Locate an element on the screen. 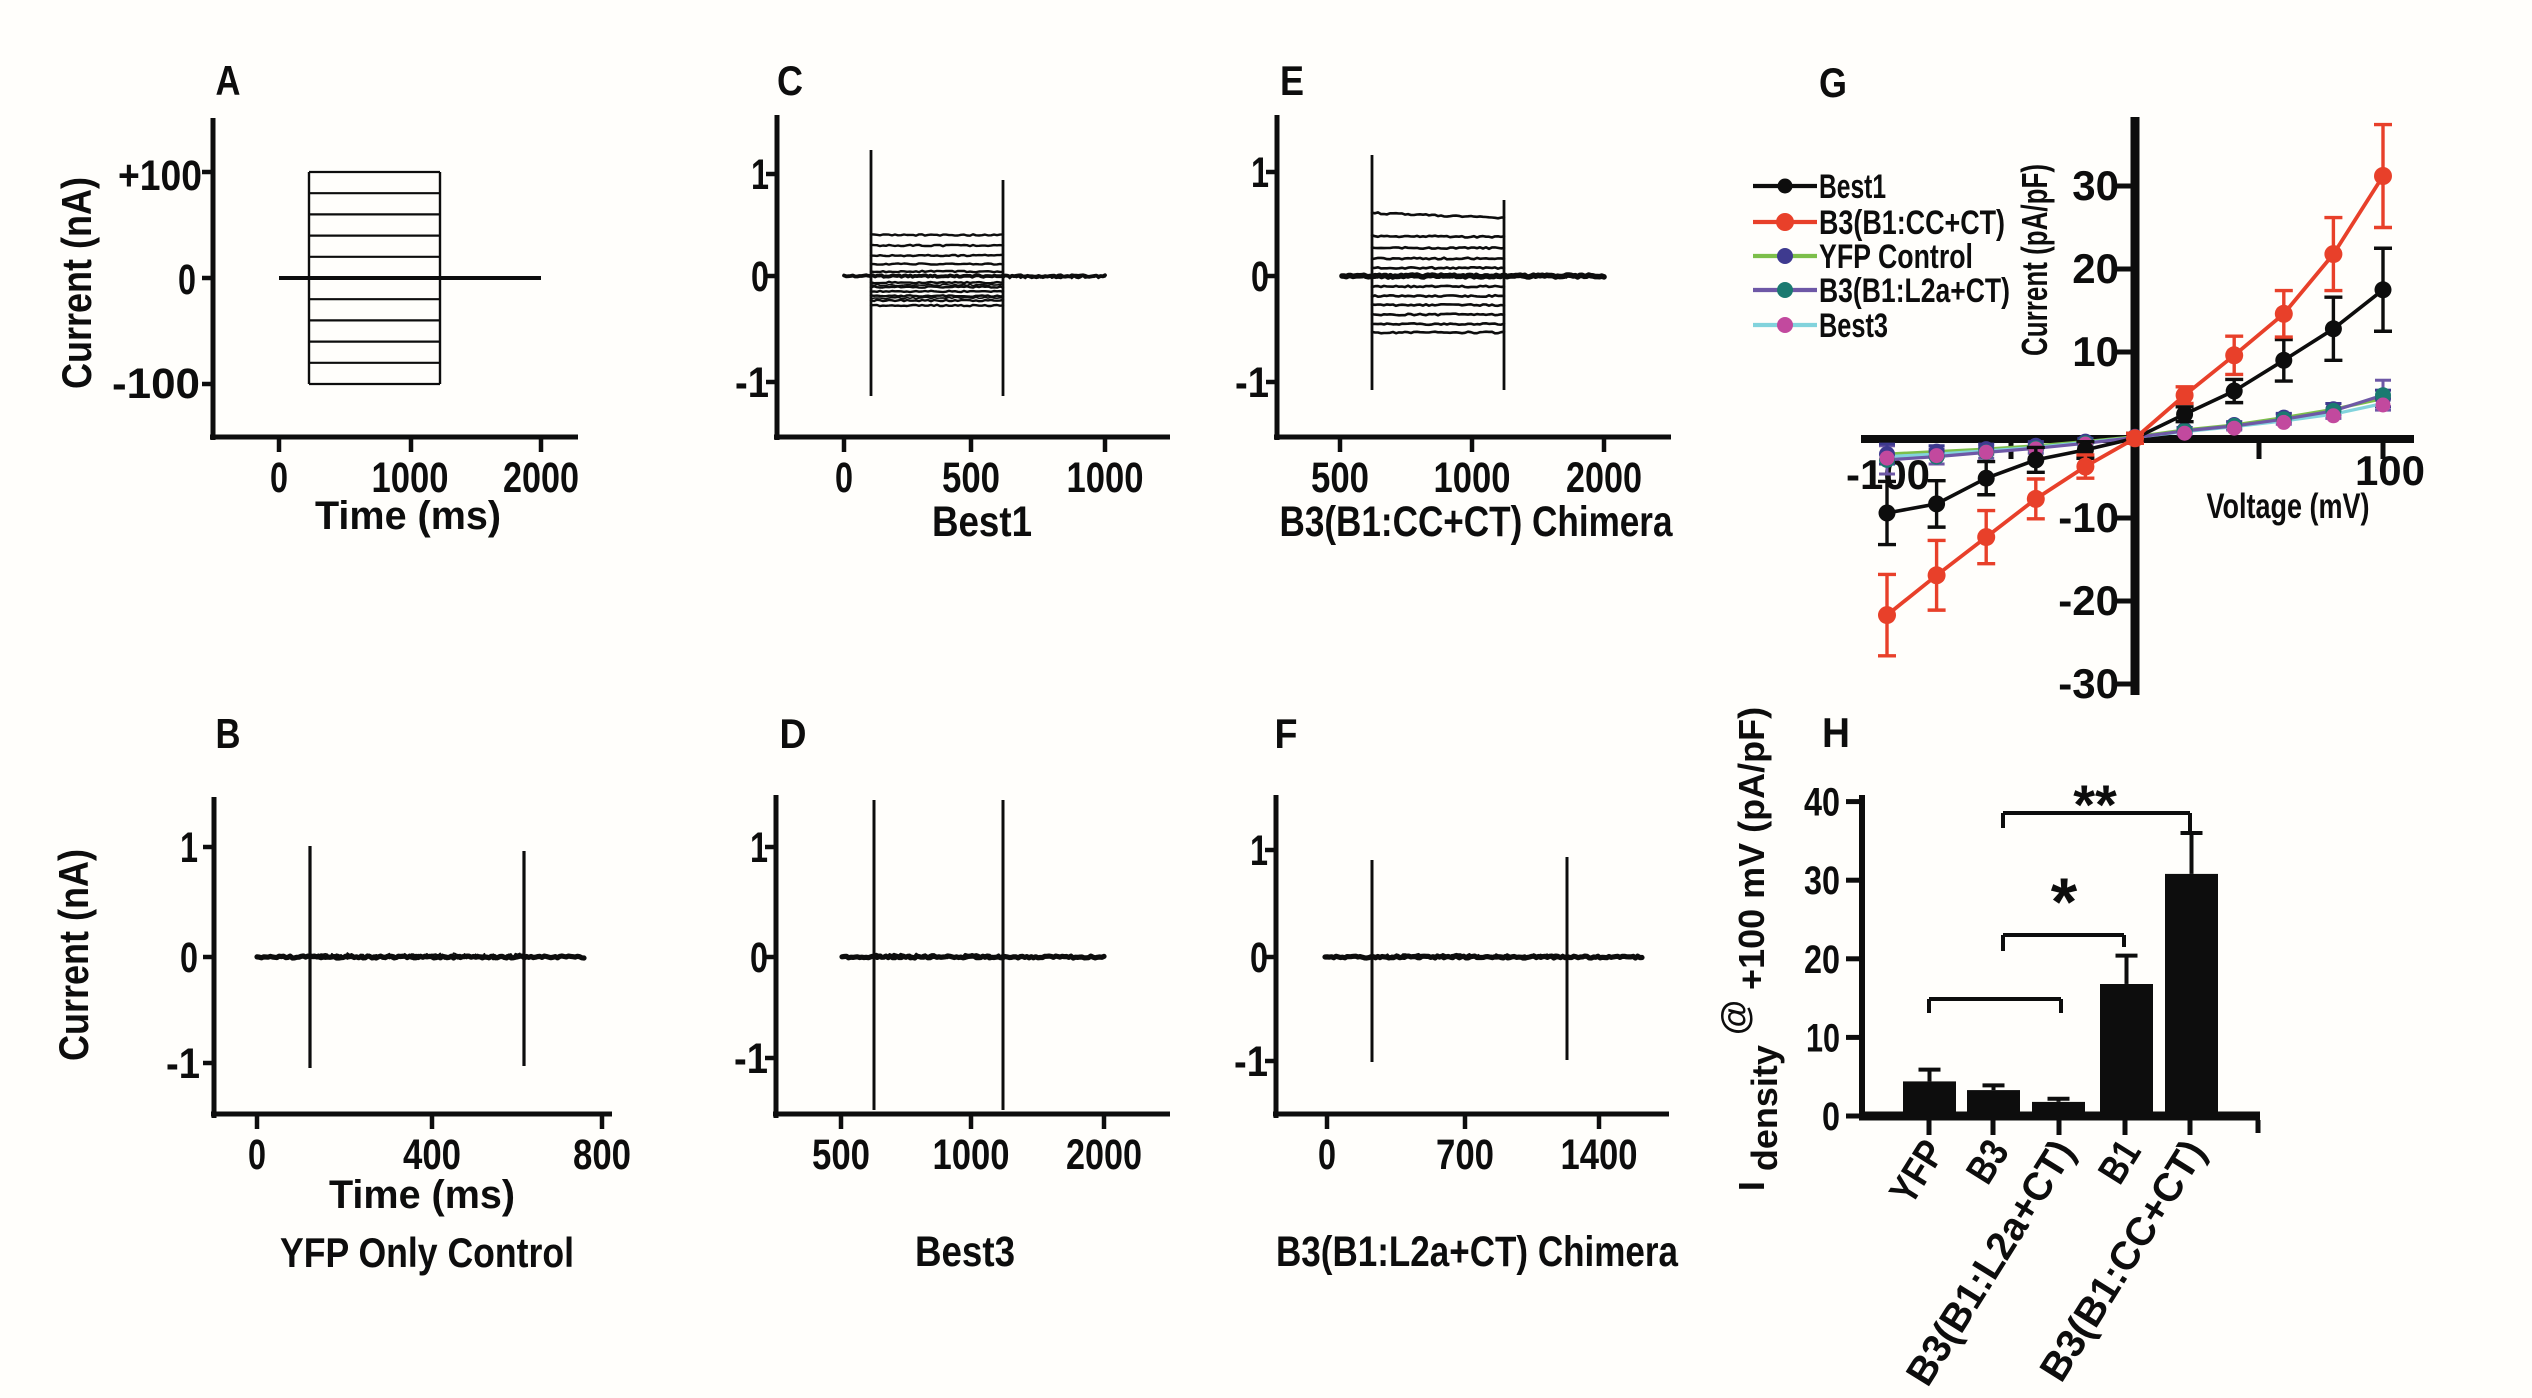 Image resolution: width=2532 pixels, height=1398 pixels. svg-text: B is located at coordinates (228, 733).